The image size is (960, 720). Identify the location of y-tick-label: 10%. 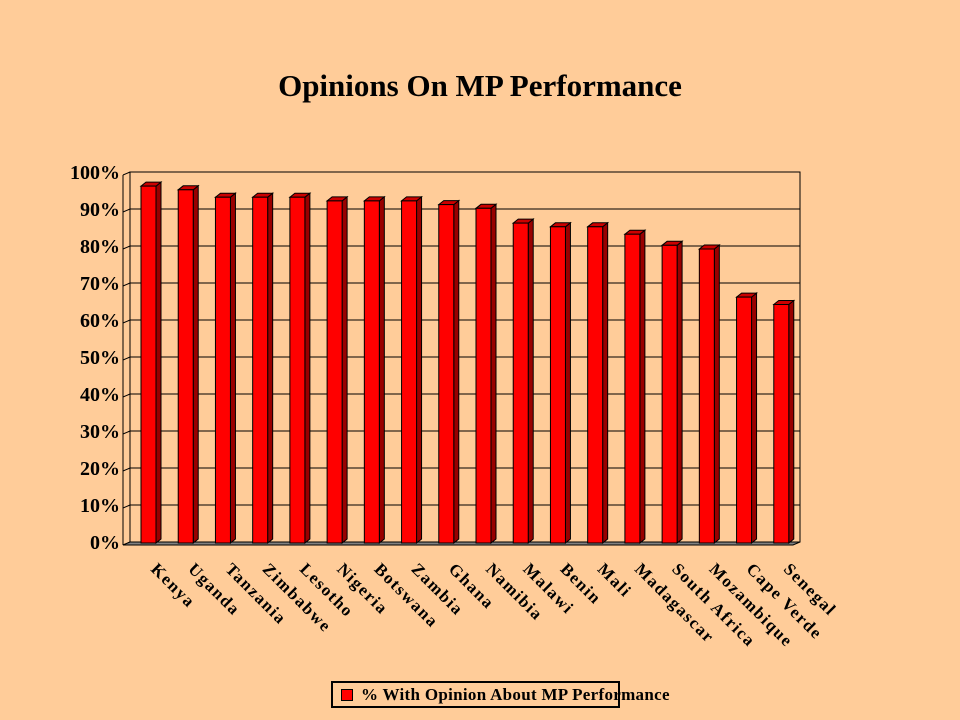
(100, 506).